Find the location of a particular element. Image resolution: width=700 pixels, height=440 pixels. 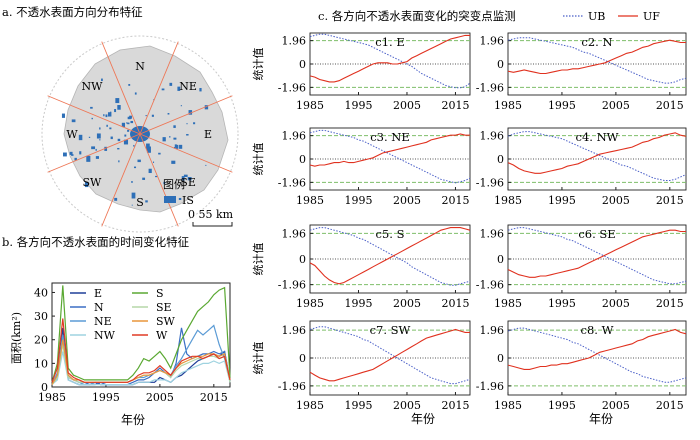

subplot-title: c8. W is located at coordinates (597, 330).